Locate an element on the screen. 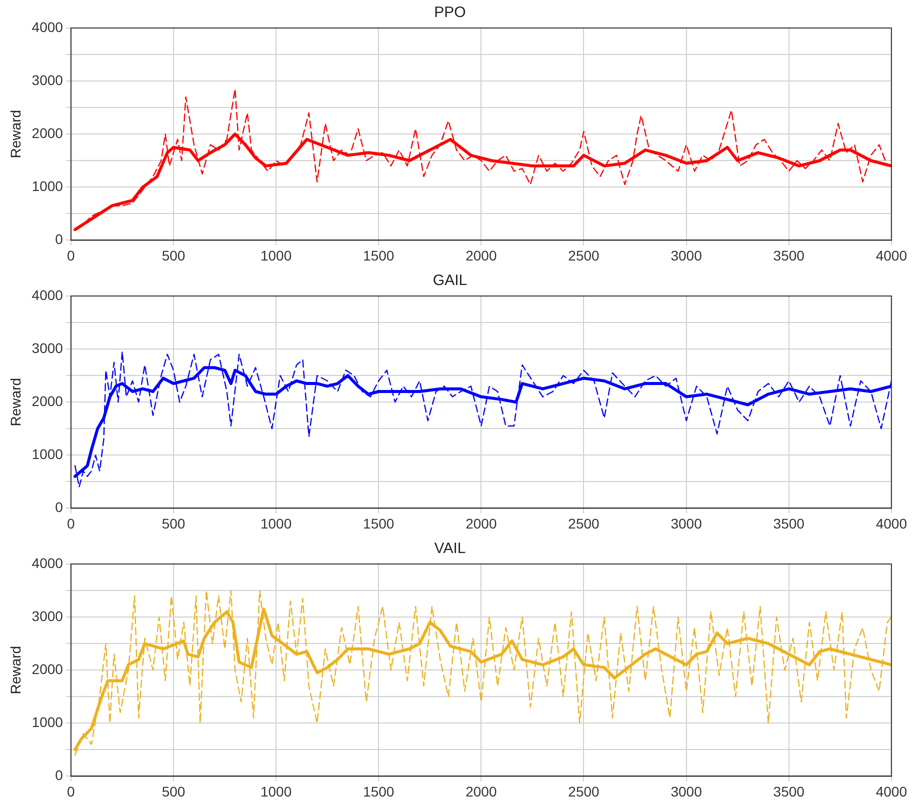 The image size is (922, 810). chart-title: GAIL is located at coordinates (450, 281).